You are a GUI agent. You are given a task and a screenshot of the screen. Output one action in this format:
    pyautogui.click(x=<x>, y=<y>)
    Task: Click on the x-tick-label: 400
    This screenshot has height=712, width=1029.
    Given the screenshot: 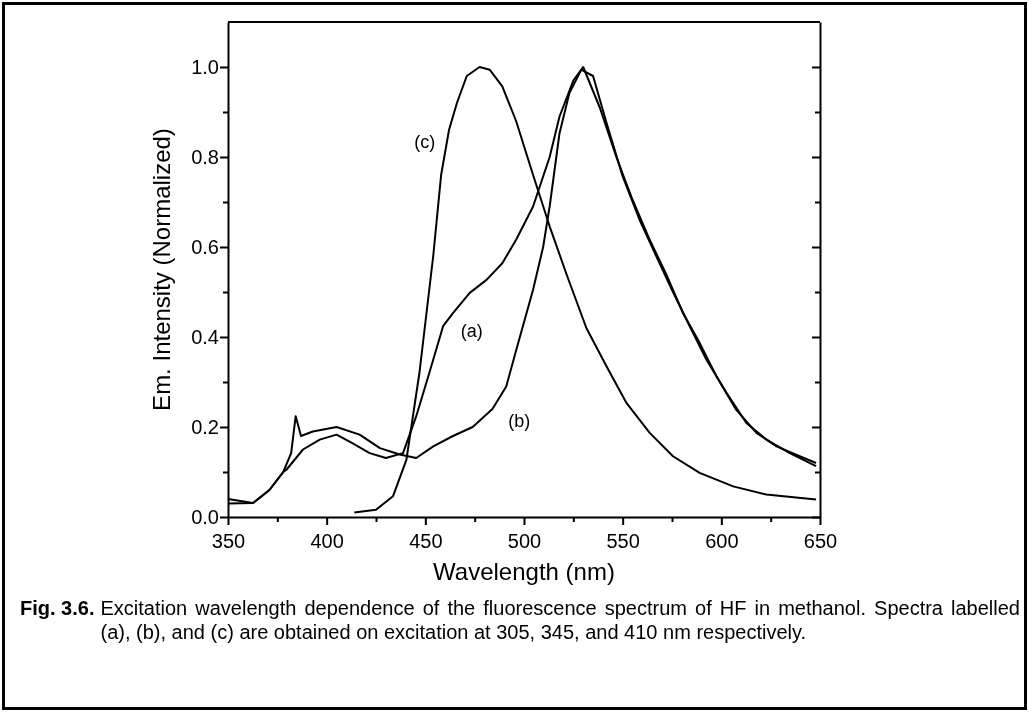 What is the action you would take?
    pyautogui.click(x=327, y=541)
    